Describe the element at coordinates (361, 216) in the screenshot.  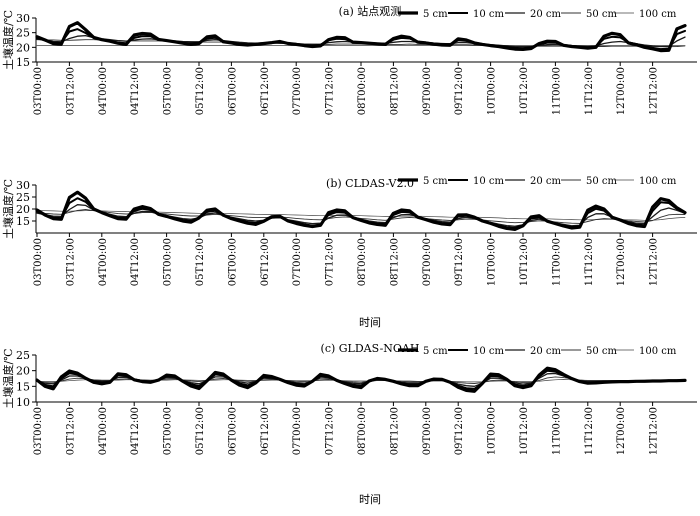
I see `series-line-50cm` at that location.